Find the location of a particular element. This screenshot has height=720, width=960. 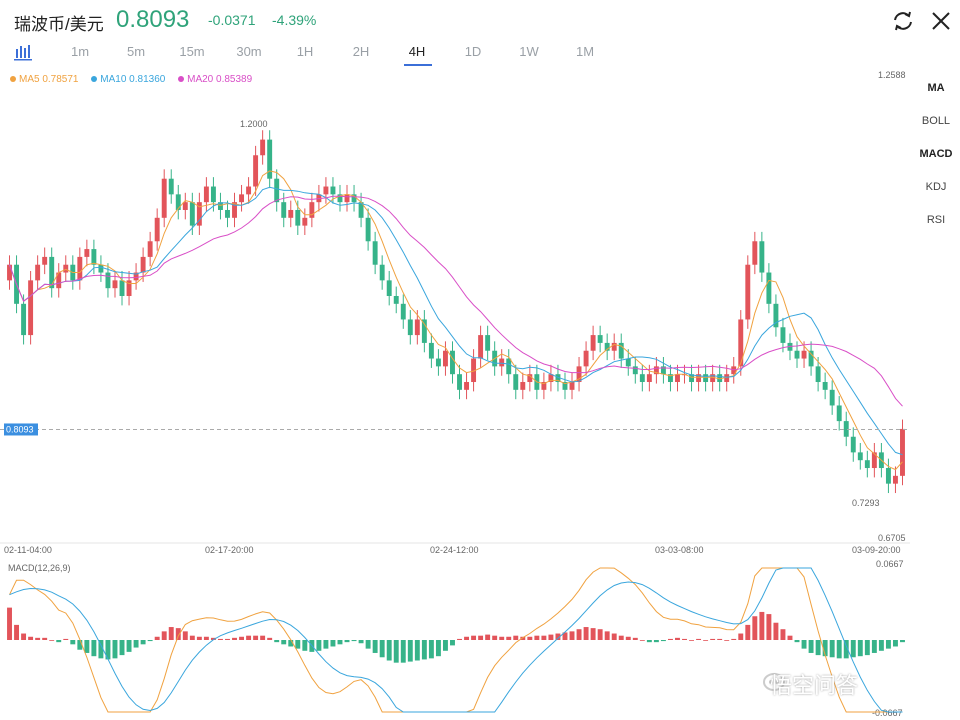

tab-1h: 1H is located at coordinates (305, 51).